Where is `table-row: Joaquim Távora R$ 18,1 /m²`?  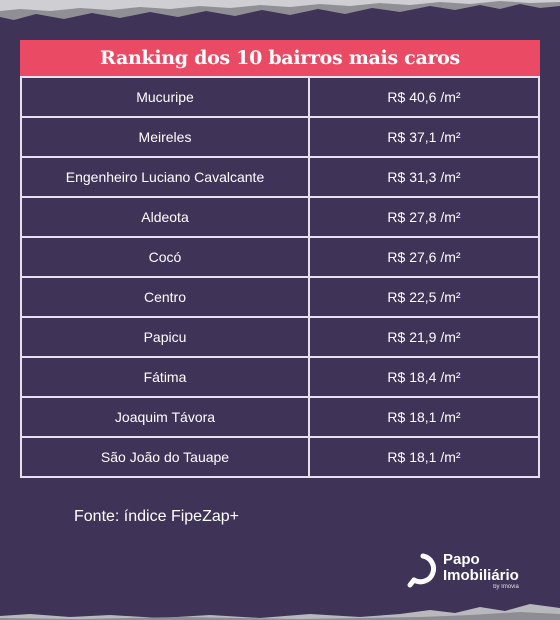
table-row: Joaquim Távora R$ 18,1 /m² is located at coordinates (280, 417).